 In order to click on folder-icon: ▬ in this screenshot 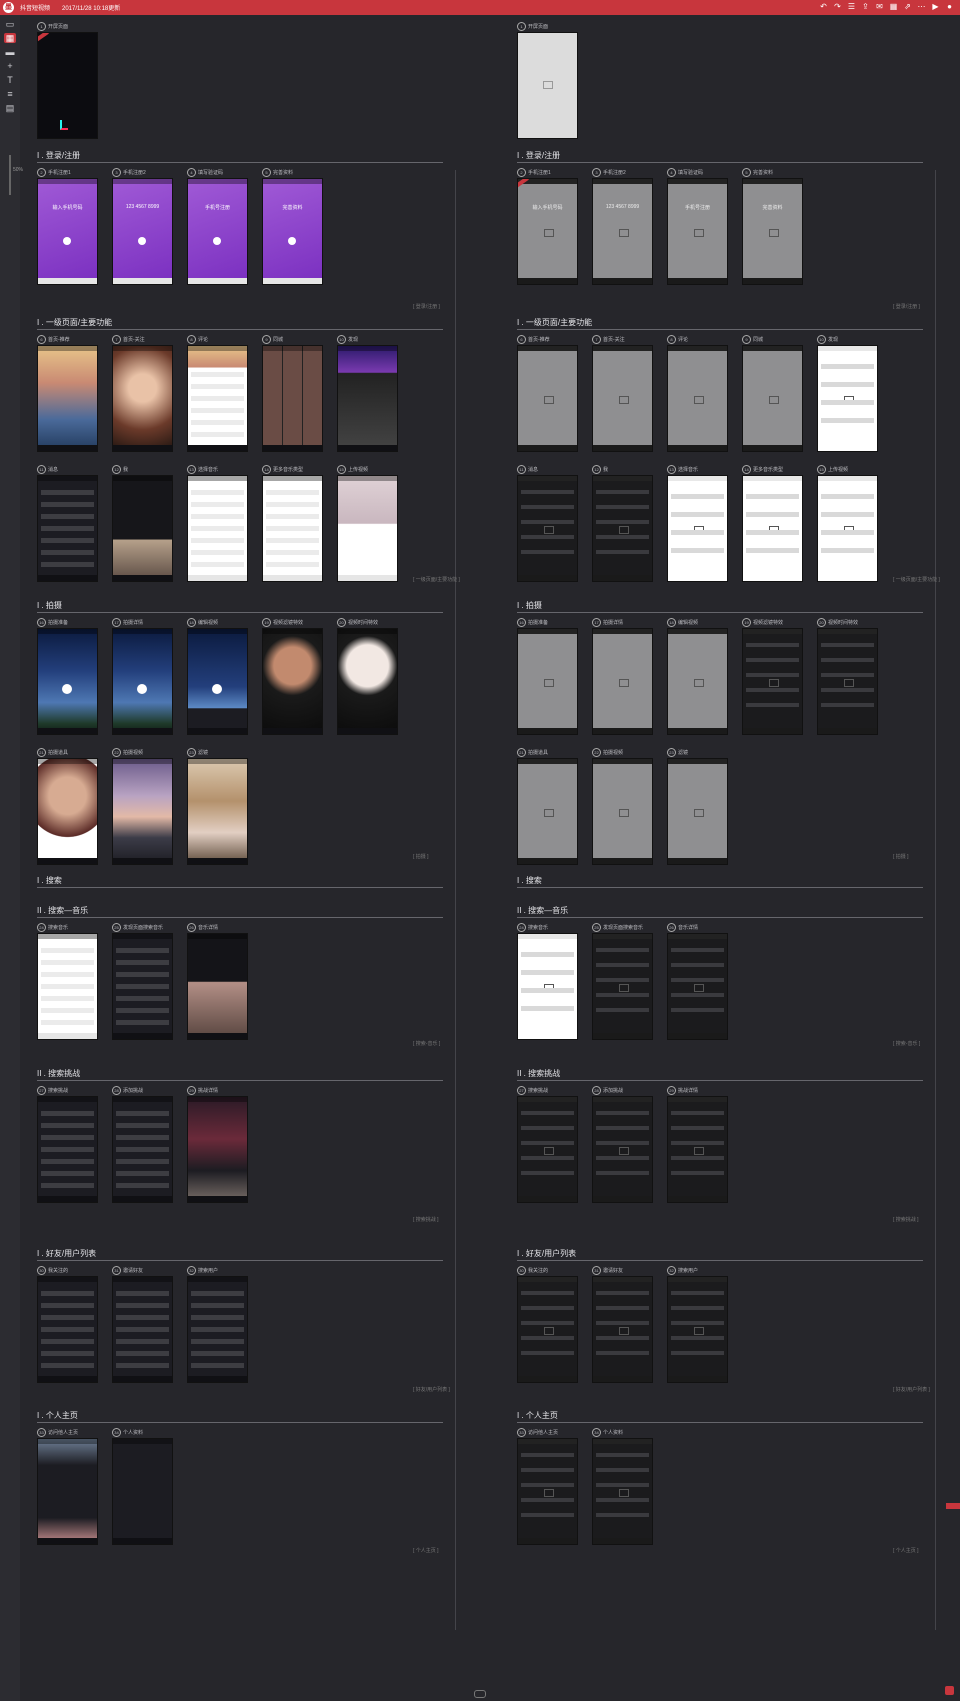, I will do `click(10, 52)`.